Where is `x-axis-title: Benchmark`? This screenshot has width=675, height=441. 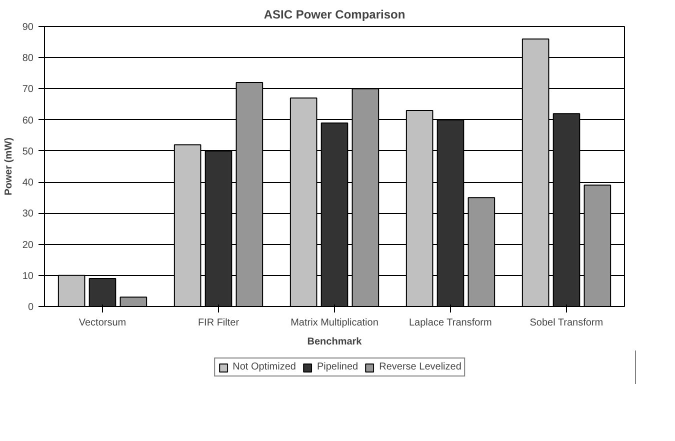
x-axis-title: Benchmark is located at coordinates (334, 342).